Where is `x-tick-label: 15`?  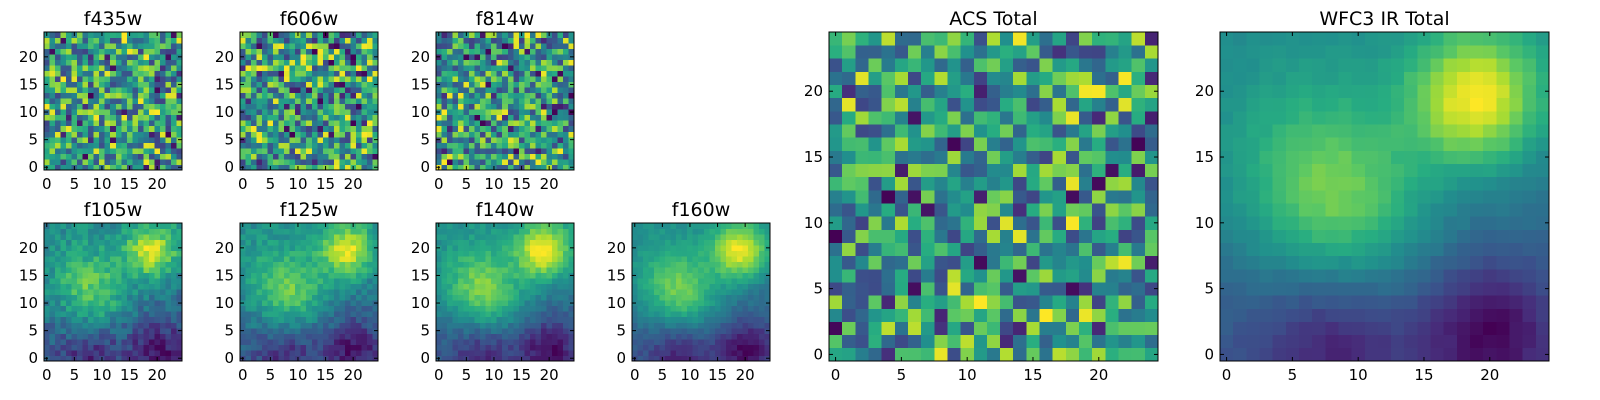 x-tick-label: 15 is located at coordinates (325, 184).